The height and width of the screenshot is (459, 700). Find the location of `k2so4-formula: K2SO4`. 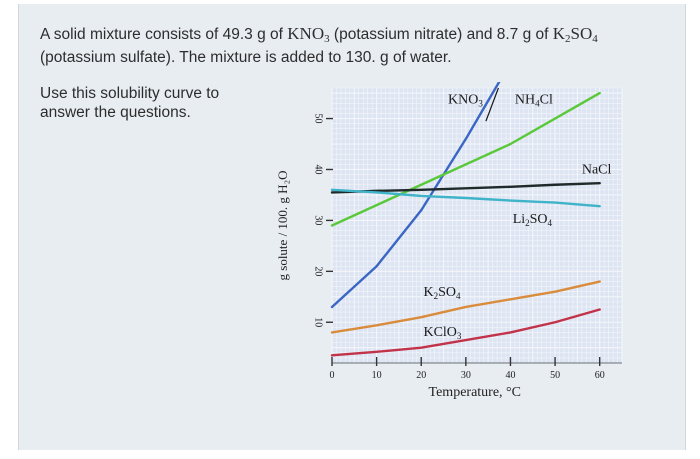

k2so4-formula: K2SO4 is located at coordinates (575, 34).